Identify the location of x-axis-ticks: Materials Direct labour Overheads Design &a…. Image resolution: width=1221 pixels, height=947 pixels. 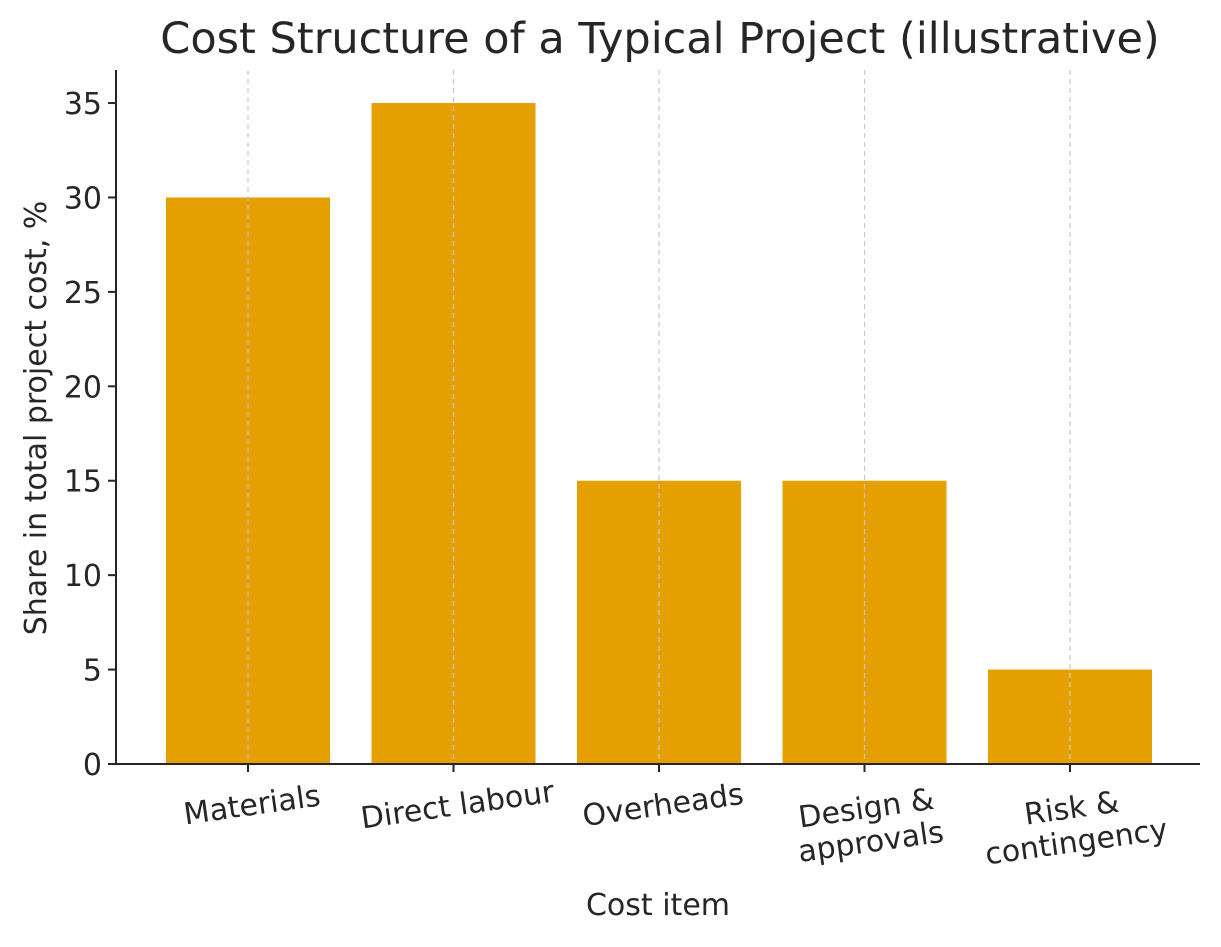
(676, 818).